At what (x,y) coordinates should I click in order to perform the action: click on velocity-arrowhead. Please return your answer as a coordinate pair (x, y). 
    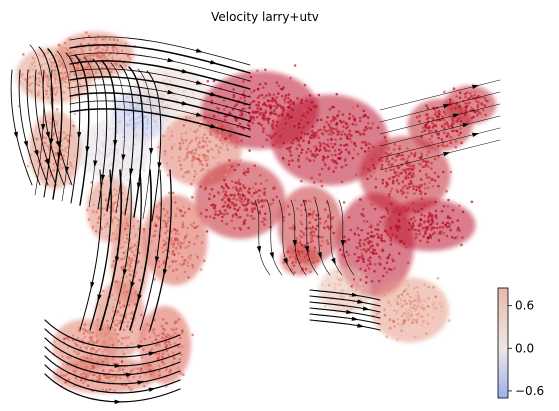
    Looking at the image, I should click on (333, 261).